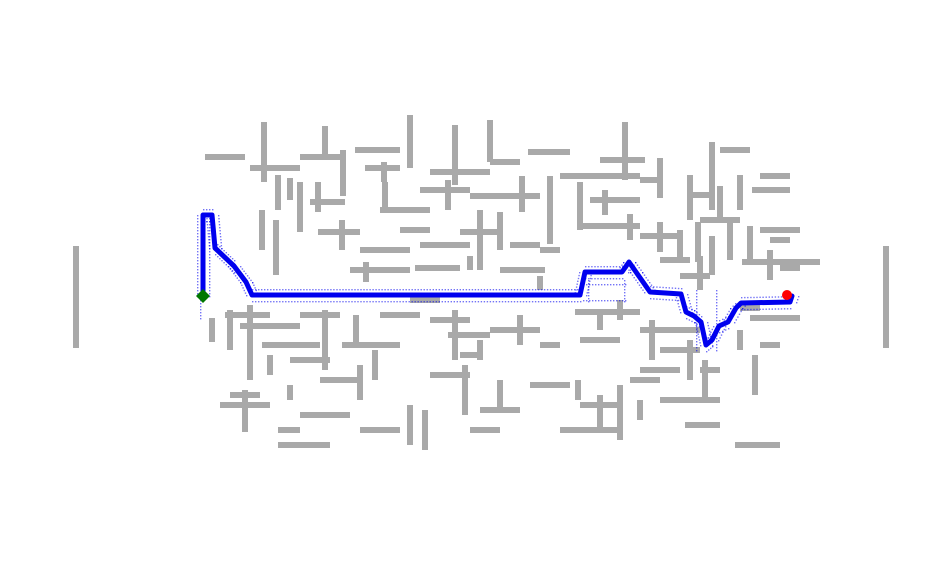  I want to click on start-diamond-marker, so click(203, 296).